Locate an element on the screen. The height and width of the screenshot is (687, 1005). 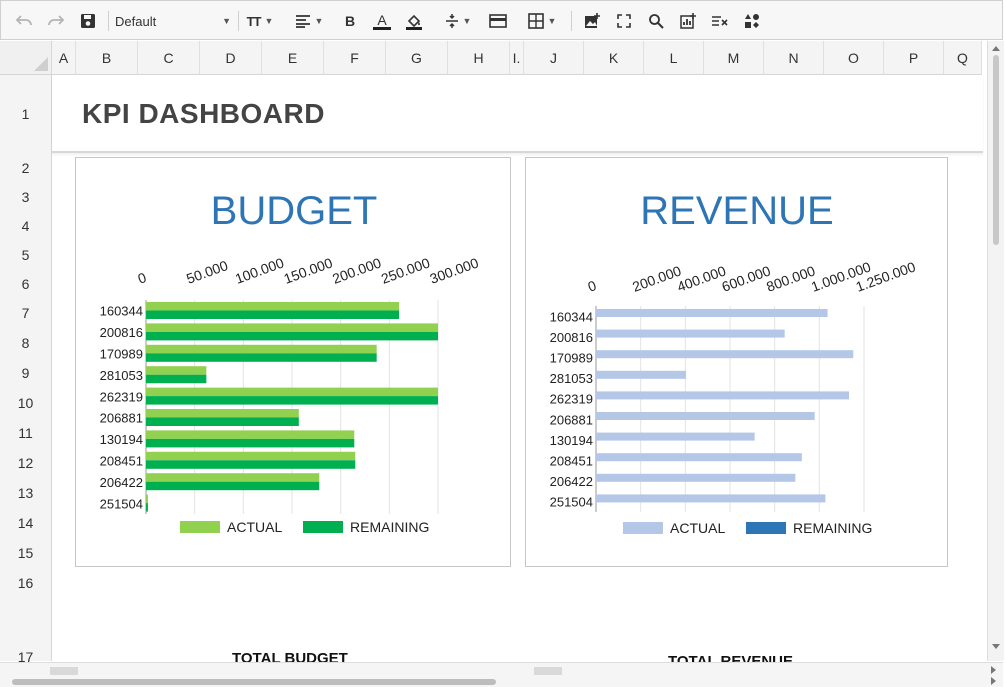
row-header-14: 14 is located at coordinates (26, 523).